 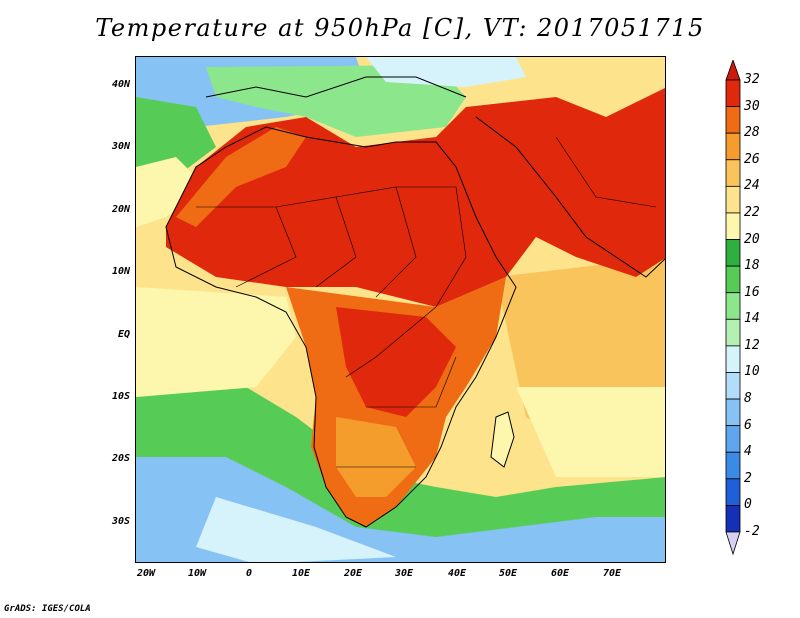 I want to click on mediterranean-cool, so click(x=336, y=101).